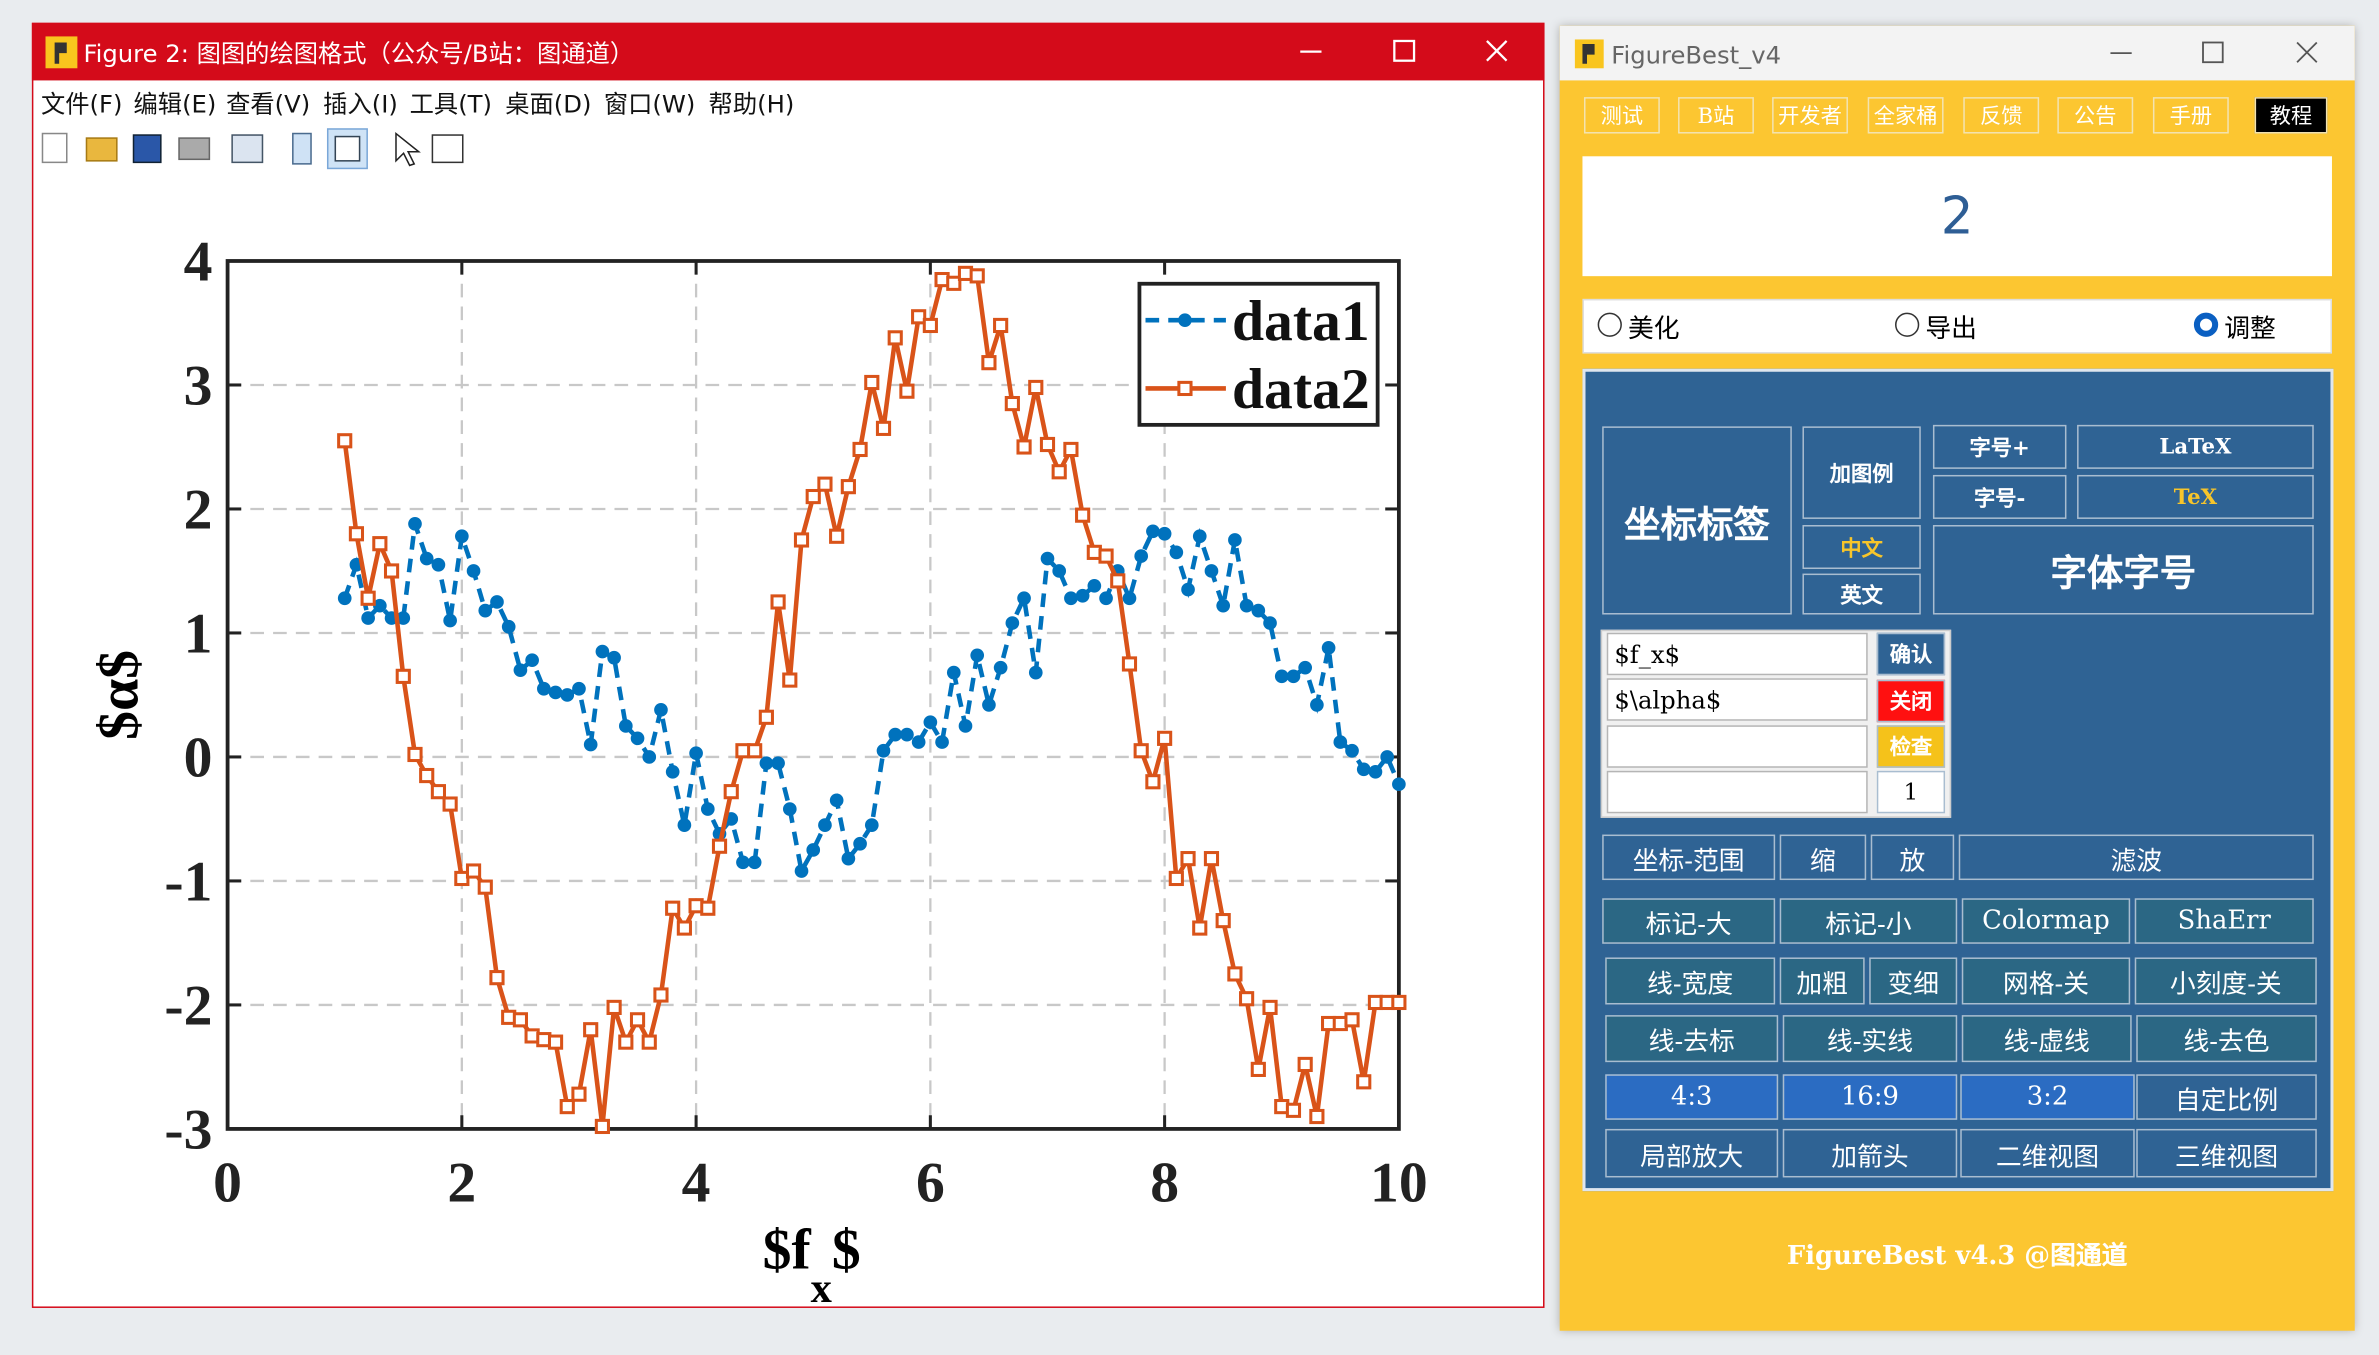 This screenshot has height=1355, width=2379. Describe the element at coordinates (1905, 115) in the screenshot. I see `tab-button: 全家桶` at that location.